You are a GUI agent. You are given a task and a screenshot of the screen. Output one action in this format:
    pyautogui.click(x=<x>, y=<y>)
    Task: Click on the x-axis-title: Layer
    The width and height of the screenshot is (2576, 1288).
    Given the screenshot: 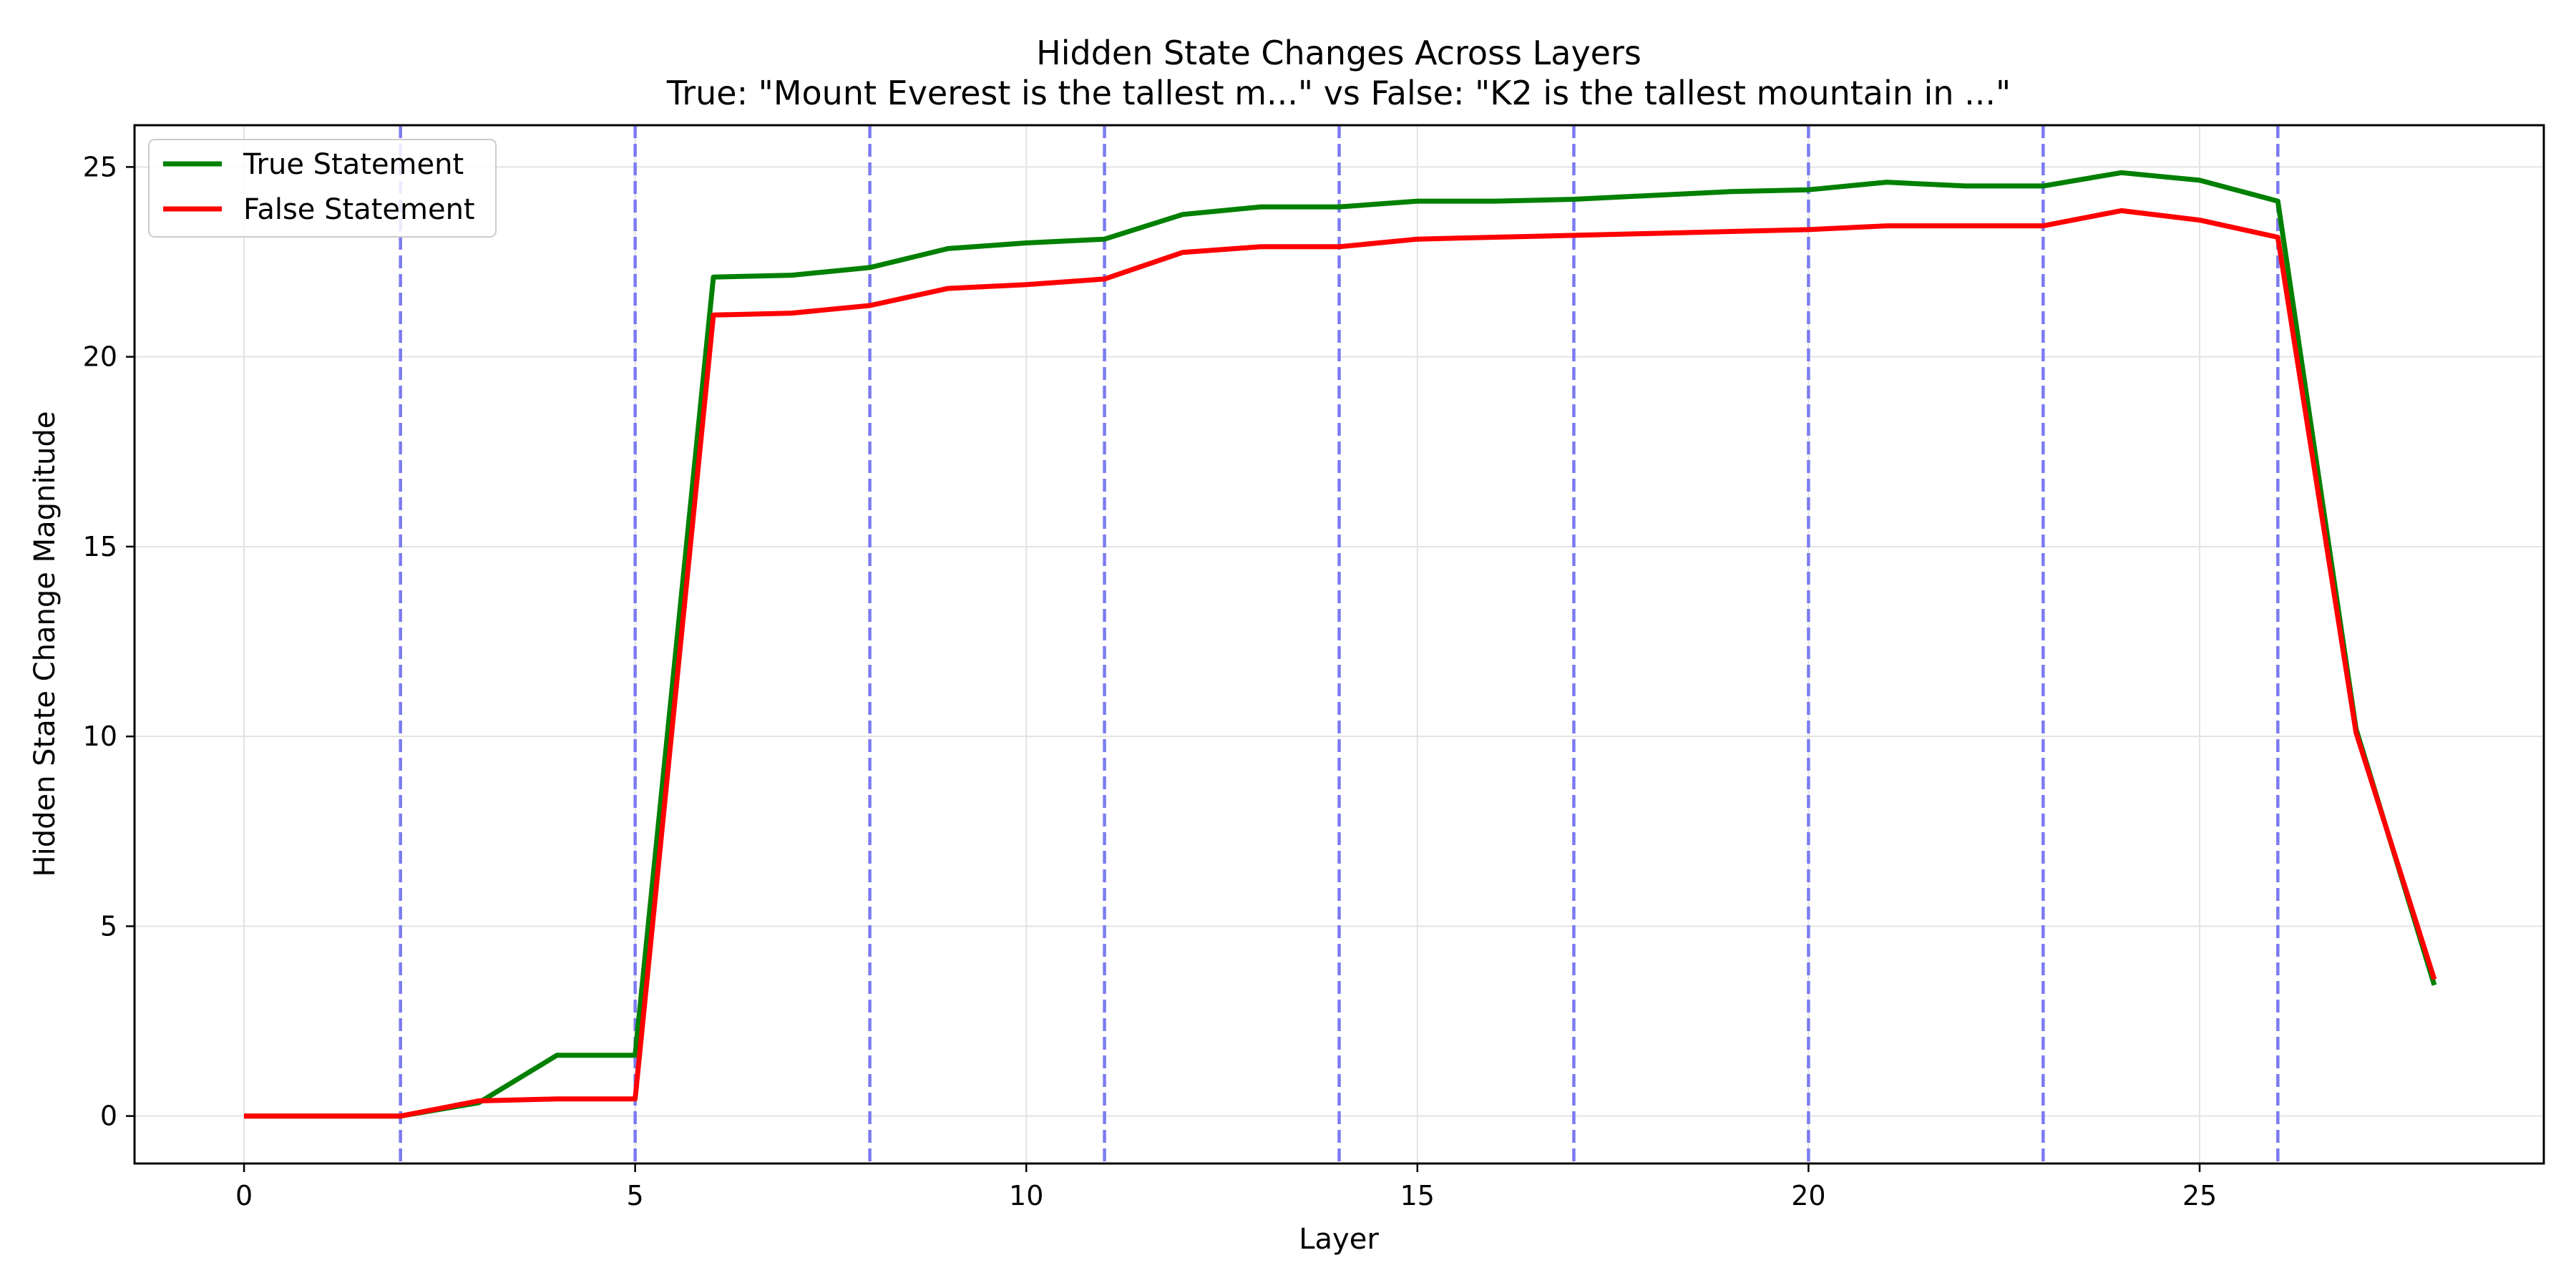 What is the action you would take?
    pyautogui.click(x=1339, y=1239)
    